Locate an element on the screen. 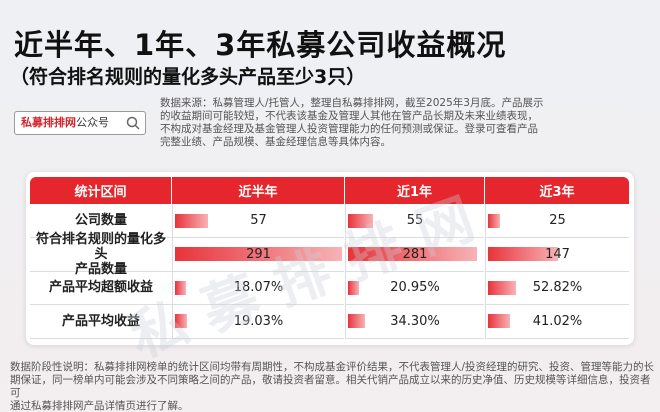 Image resolution: width=660 pixels, height=412 pixels. cell-value: 19.03% is located at coordinates (258, 321).